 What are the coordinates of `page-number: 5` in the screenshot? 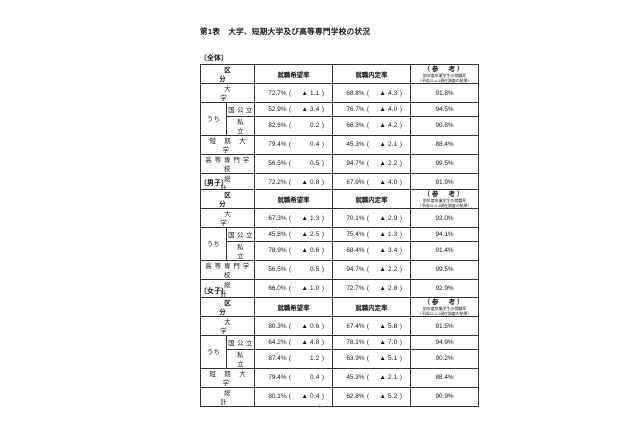 It's located at (320, 407).